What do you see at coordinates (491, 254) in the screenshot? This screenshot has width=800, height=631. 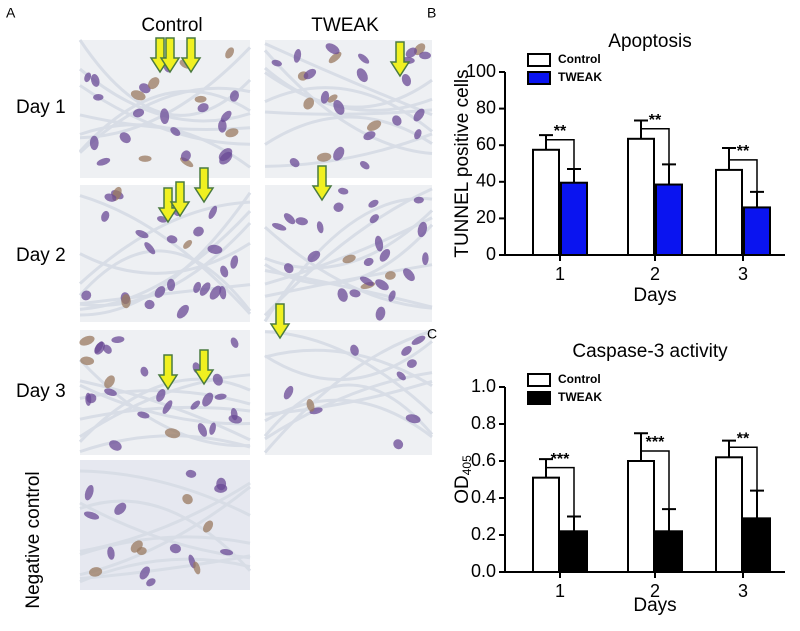 I see `y-tick-label: 0` at bounding box center [491, 254].